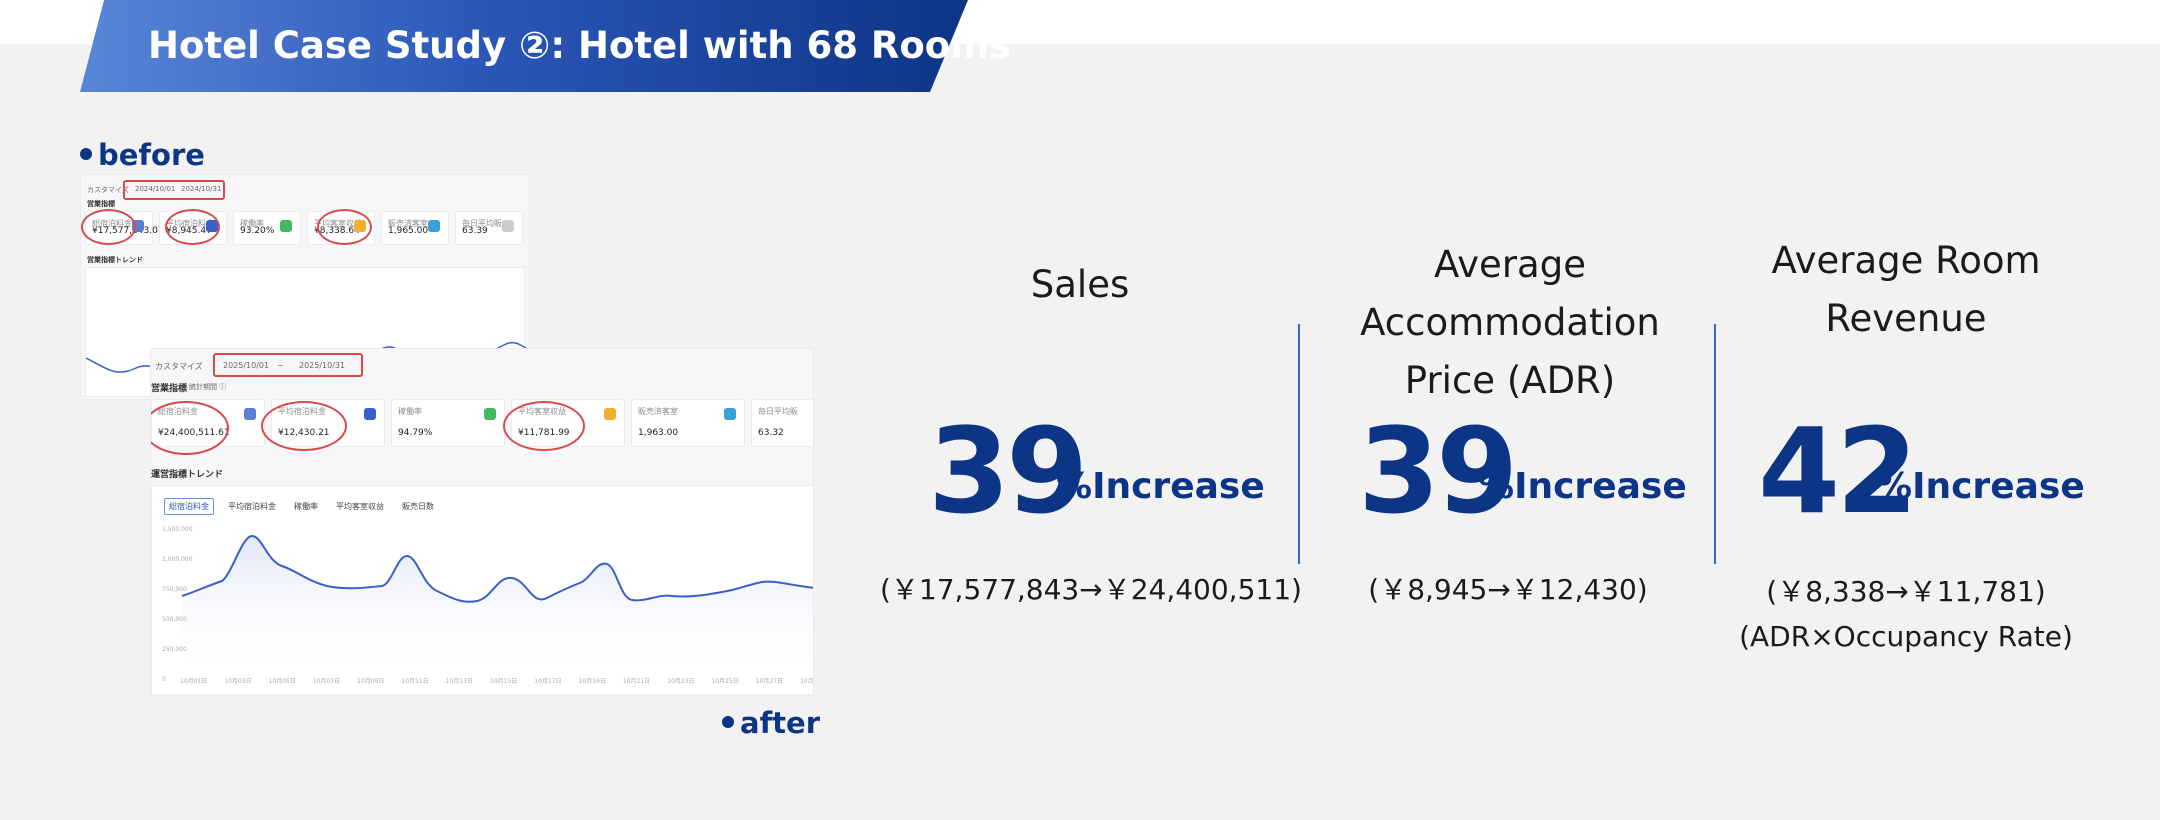  Describe the element at coordinates (579, 45) in the screenshot. I see `page-title: Hotel Case Study ②: Hotel with 68 Rooms` at that location.